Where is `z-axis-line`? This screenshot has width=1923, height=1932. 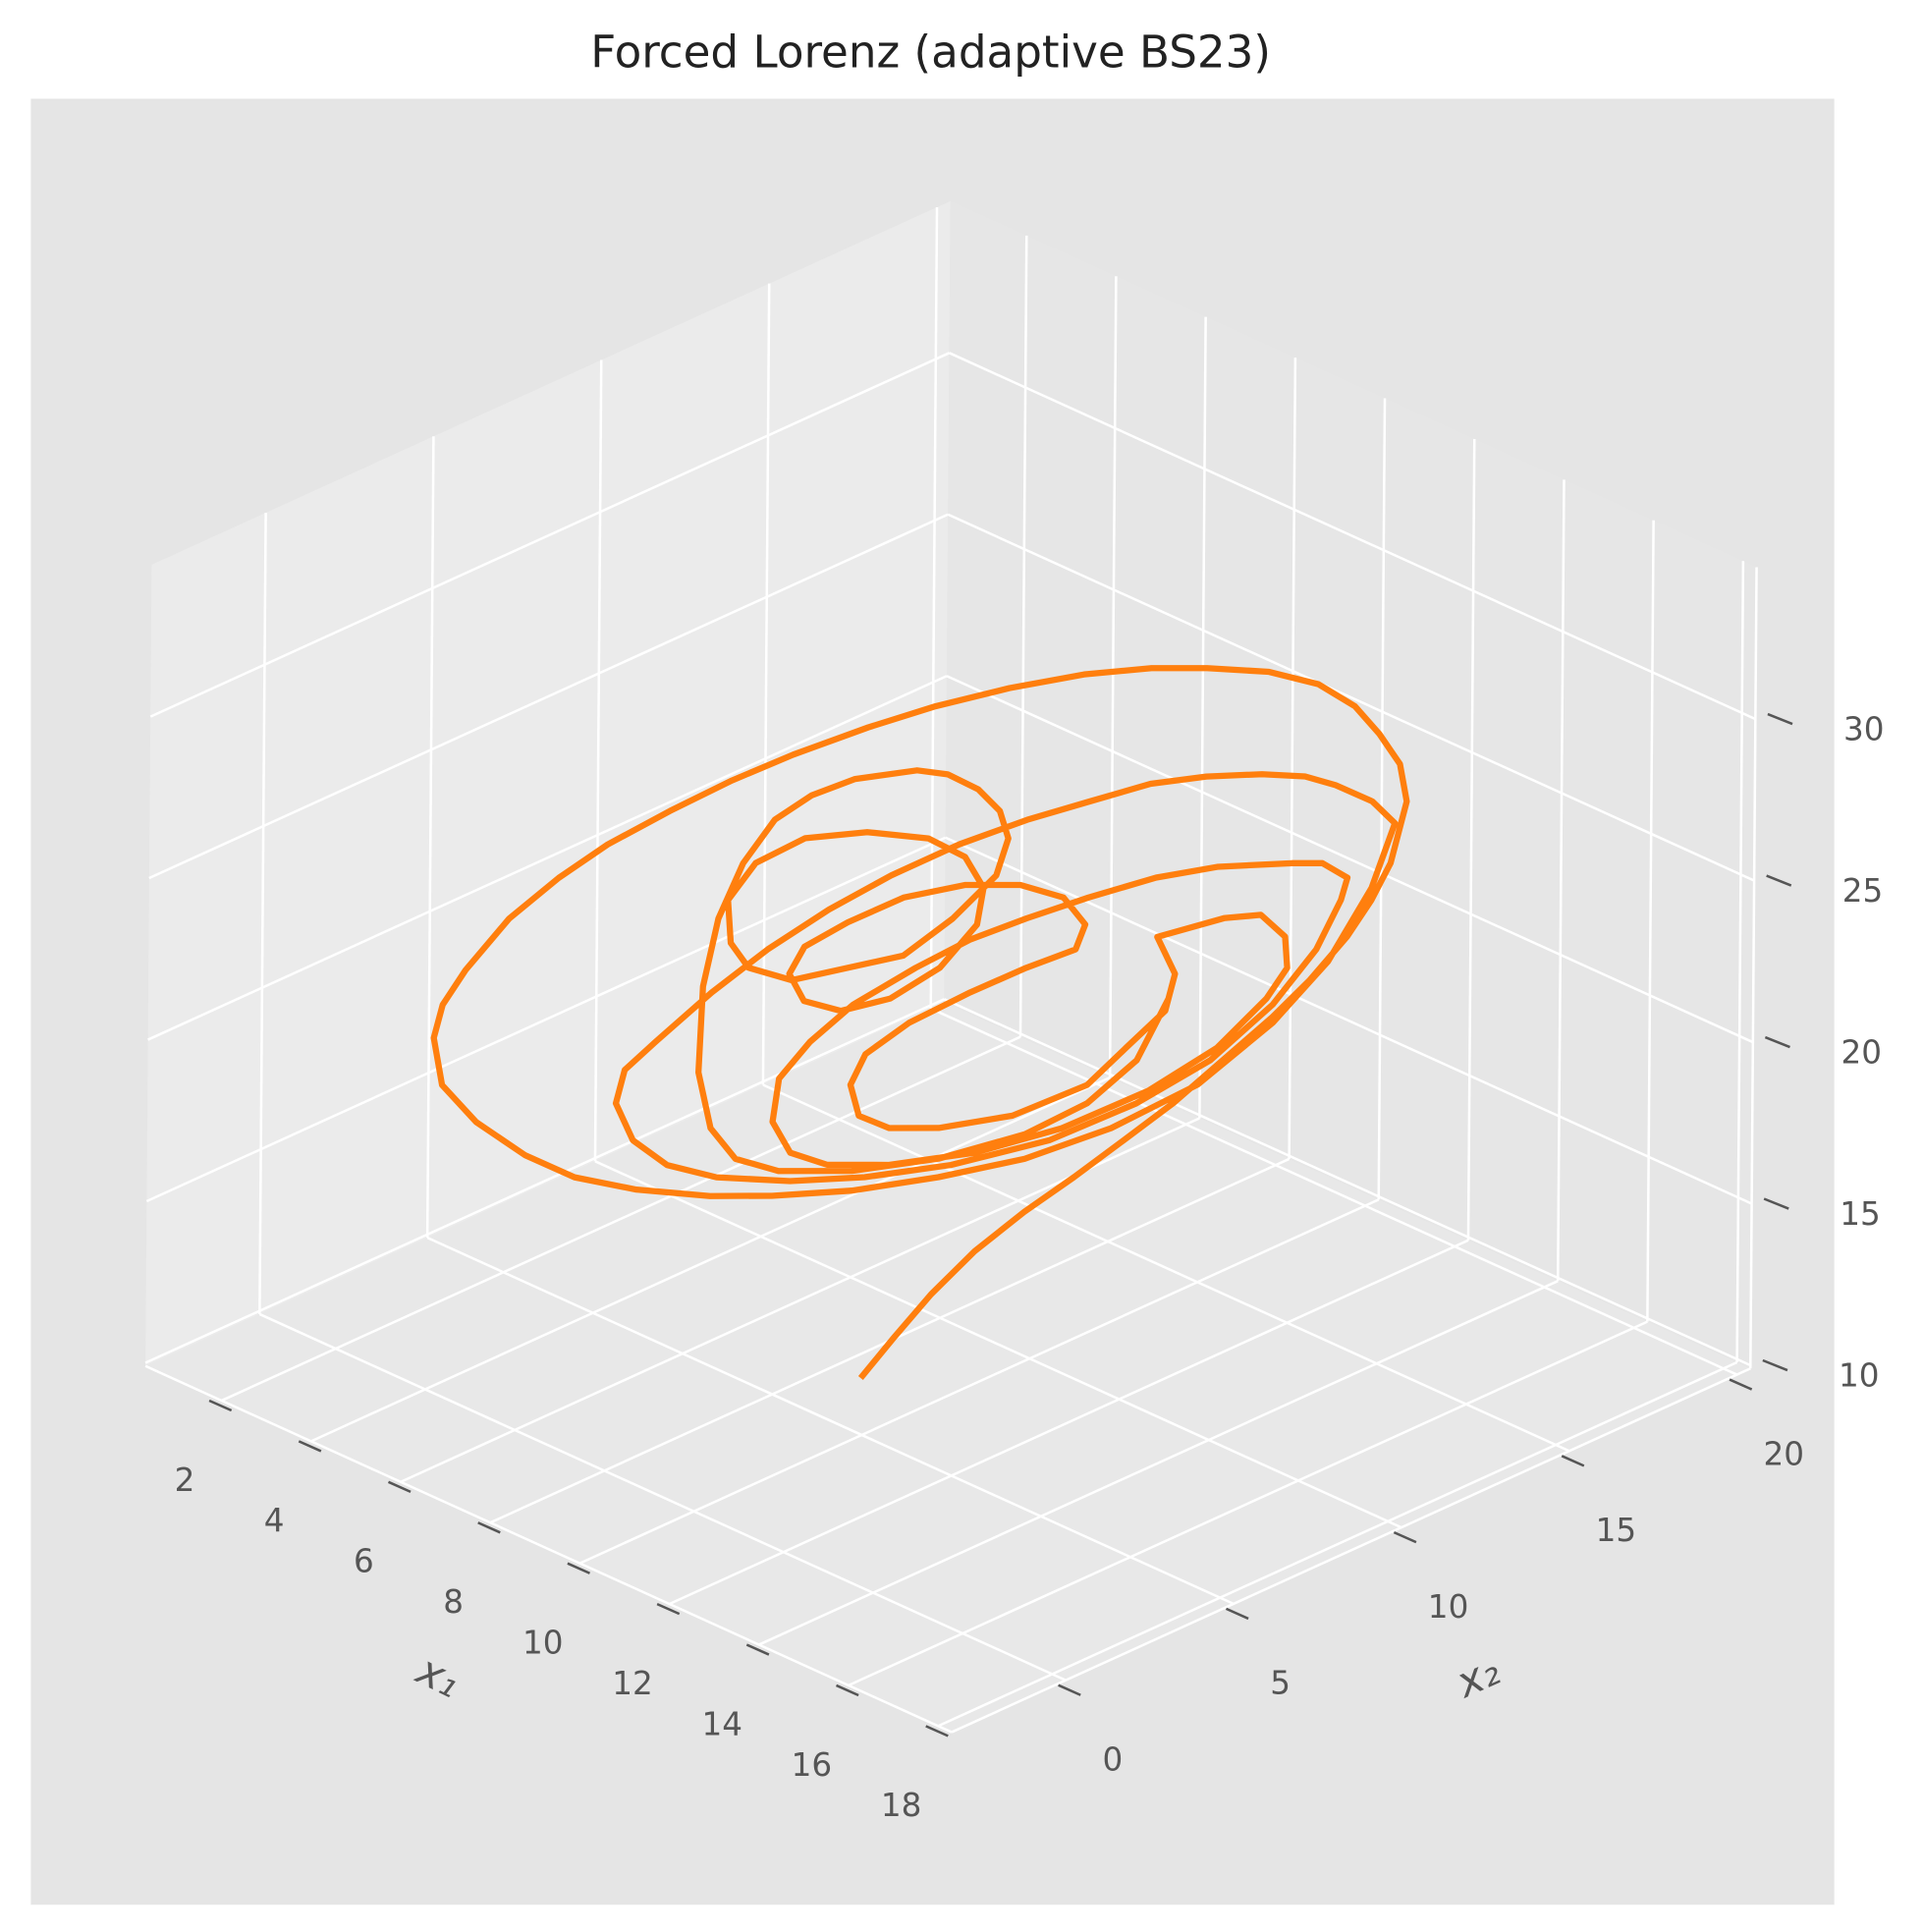 z-axis-line is located at coordinates (1753, 968).